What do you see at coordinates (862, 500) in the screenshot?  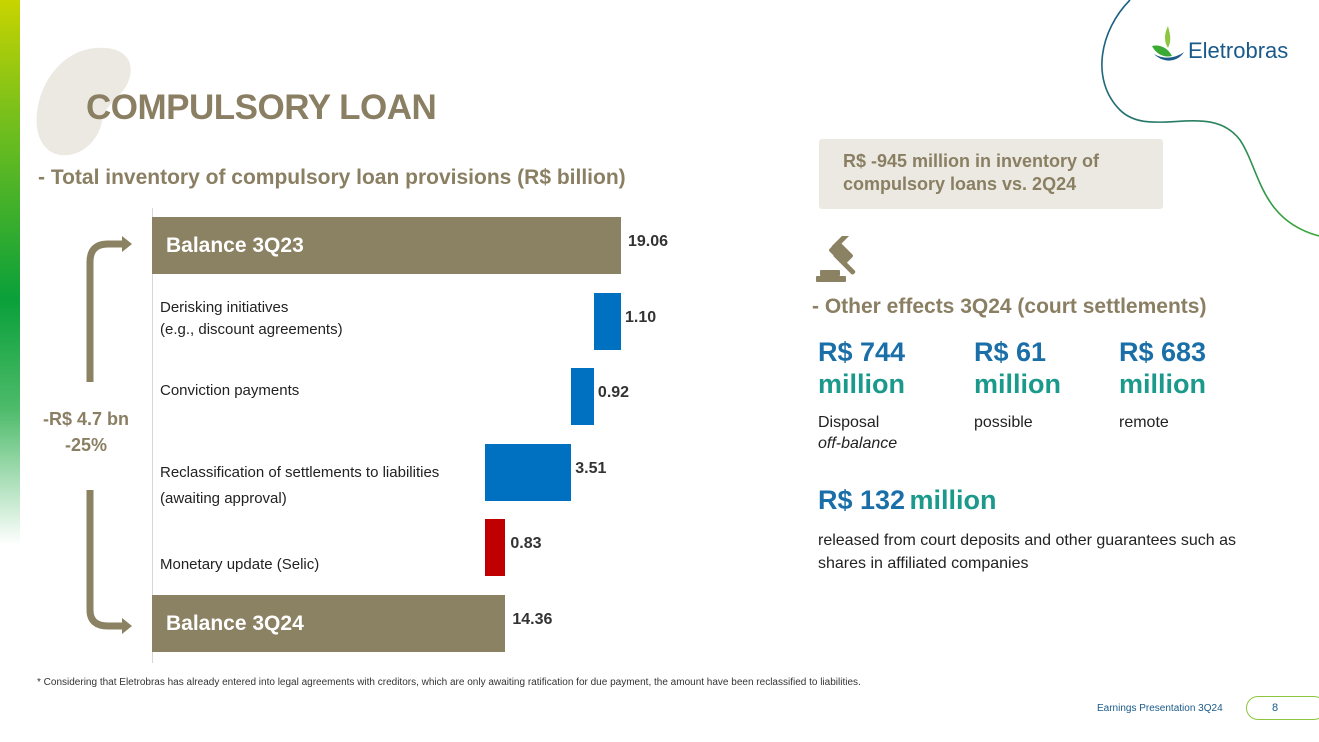 I see `released-amount: R$ 132` at bounding box center [862, 500].